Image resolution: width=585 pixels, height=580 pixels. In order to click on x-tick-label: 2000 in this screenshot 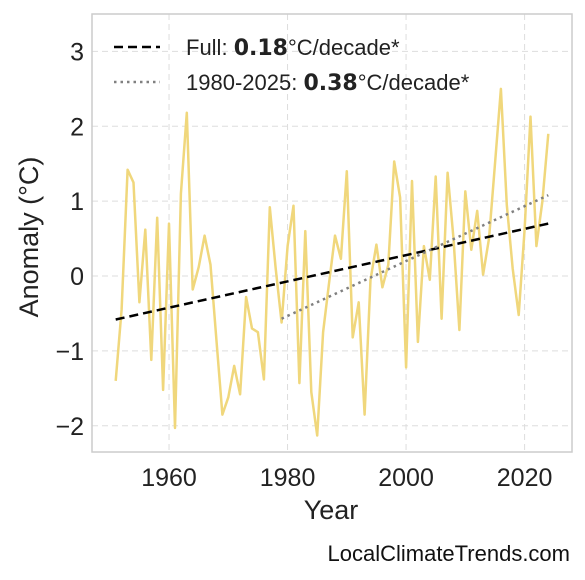, I will do `click(406, 478)`.